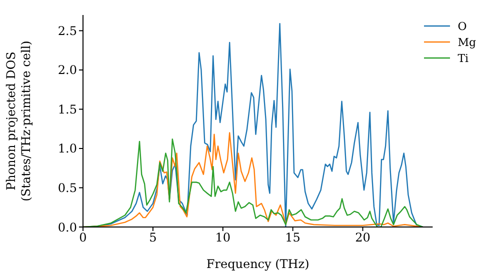 The image size is (500, 280). What do you see at coordinates (462, 26) in the screenshot?
I see `legend-label: O` at bounding box center [462, 26].